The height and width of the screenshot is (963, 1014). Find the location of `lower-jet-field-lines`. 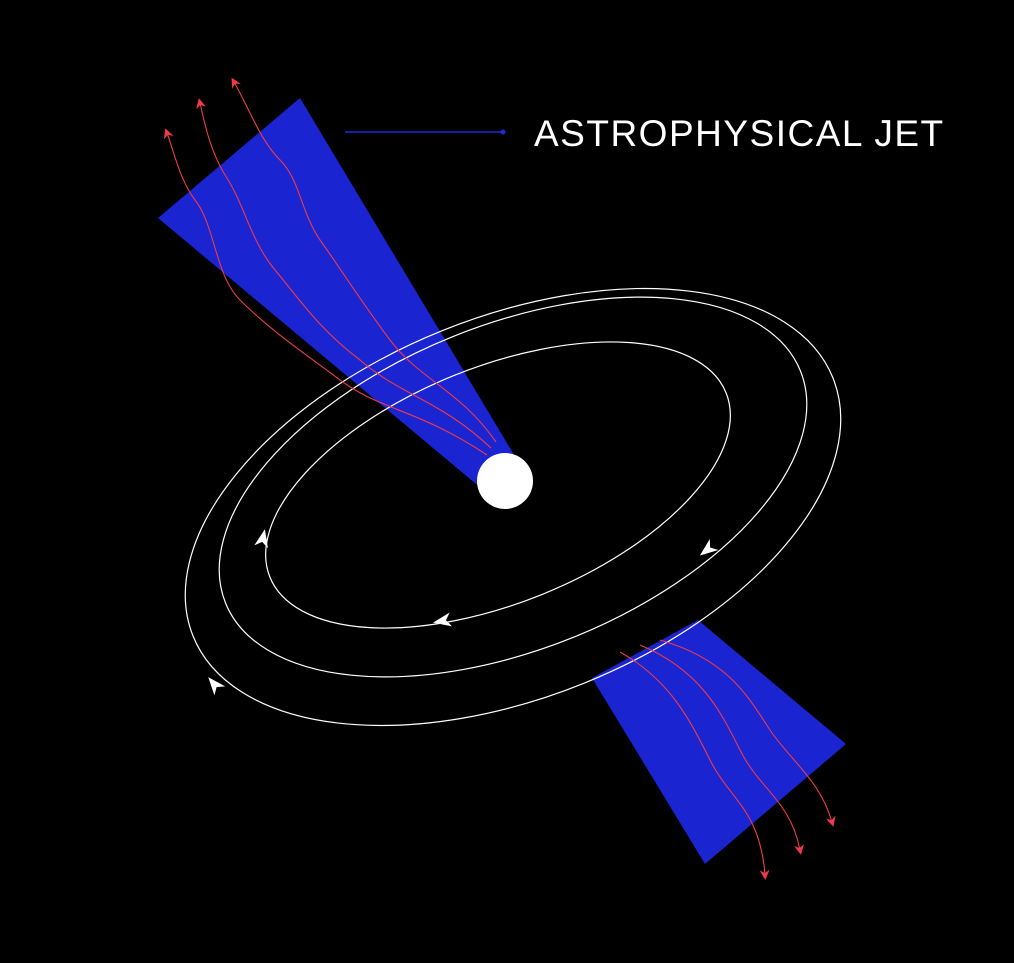

lower-jet-field-lines is located at coordinates (727, 759).